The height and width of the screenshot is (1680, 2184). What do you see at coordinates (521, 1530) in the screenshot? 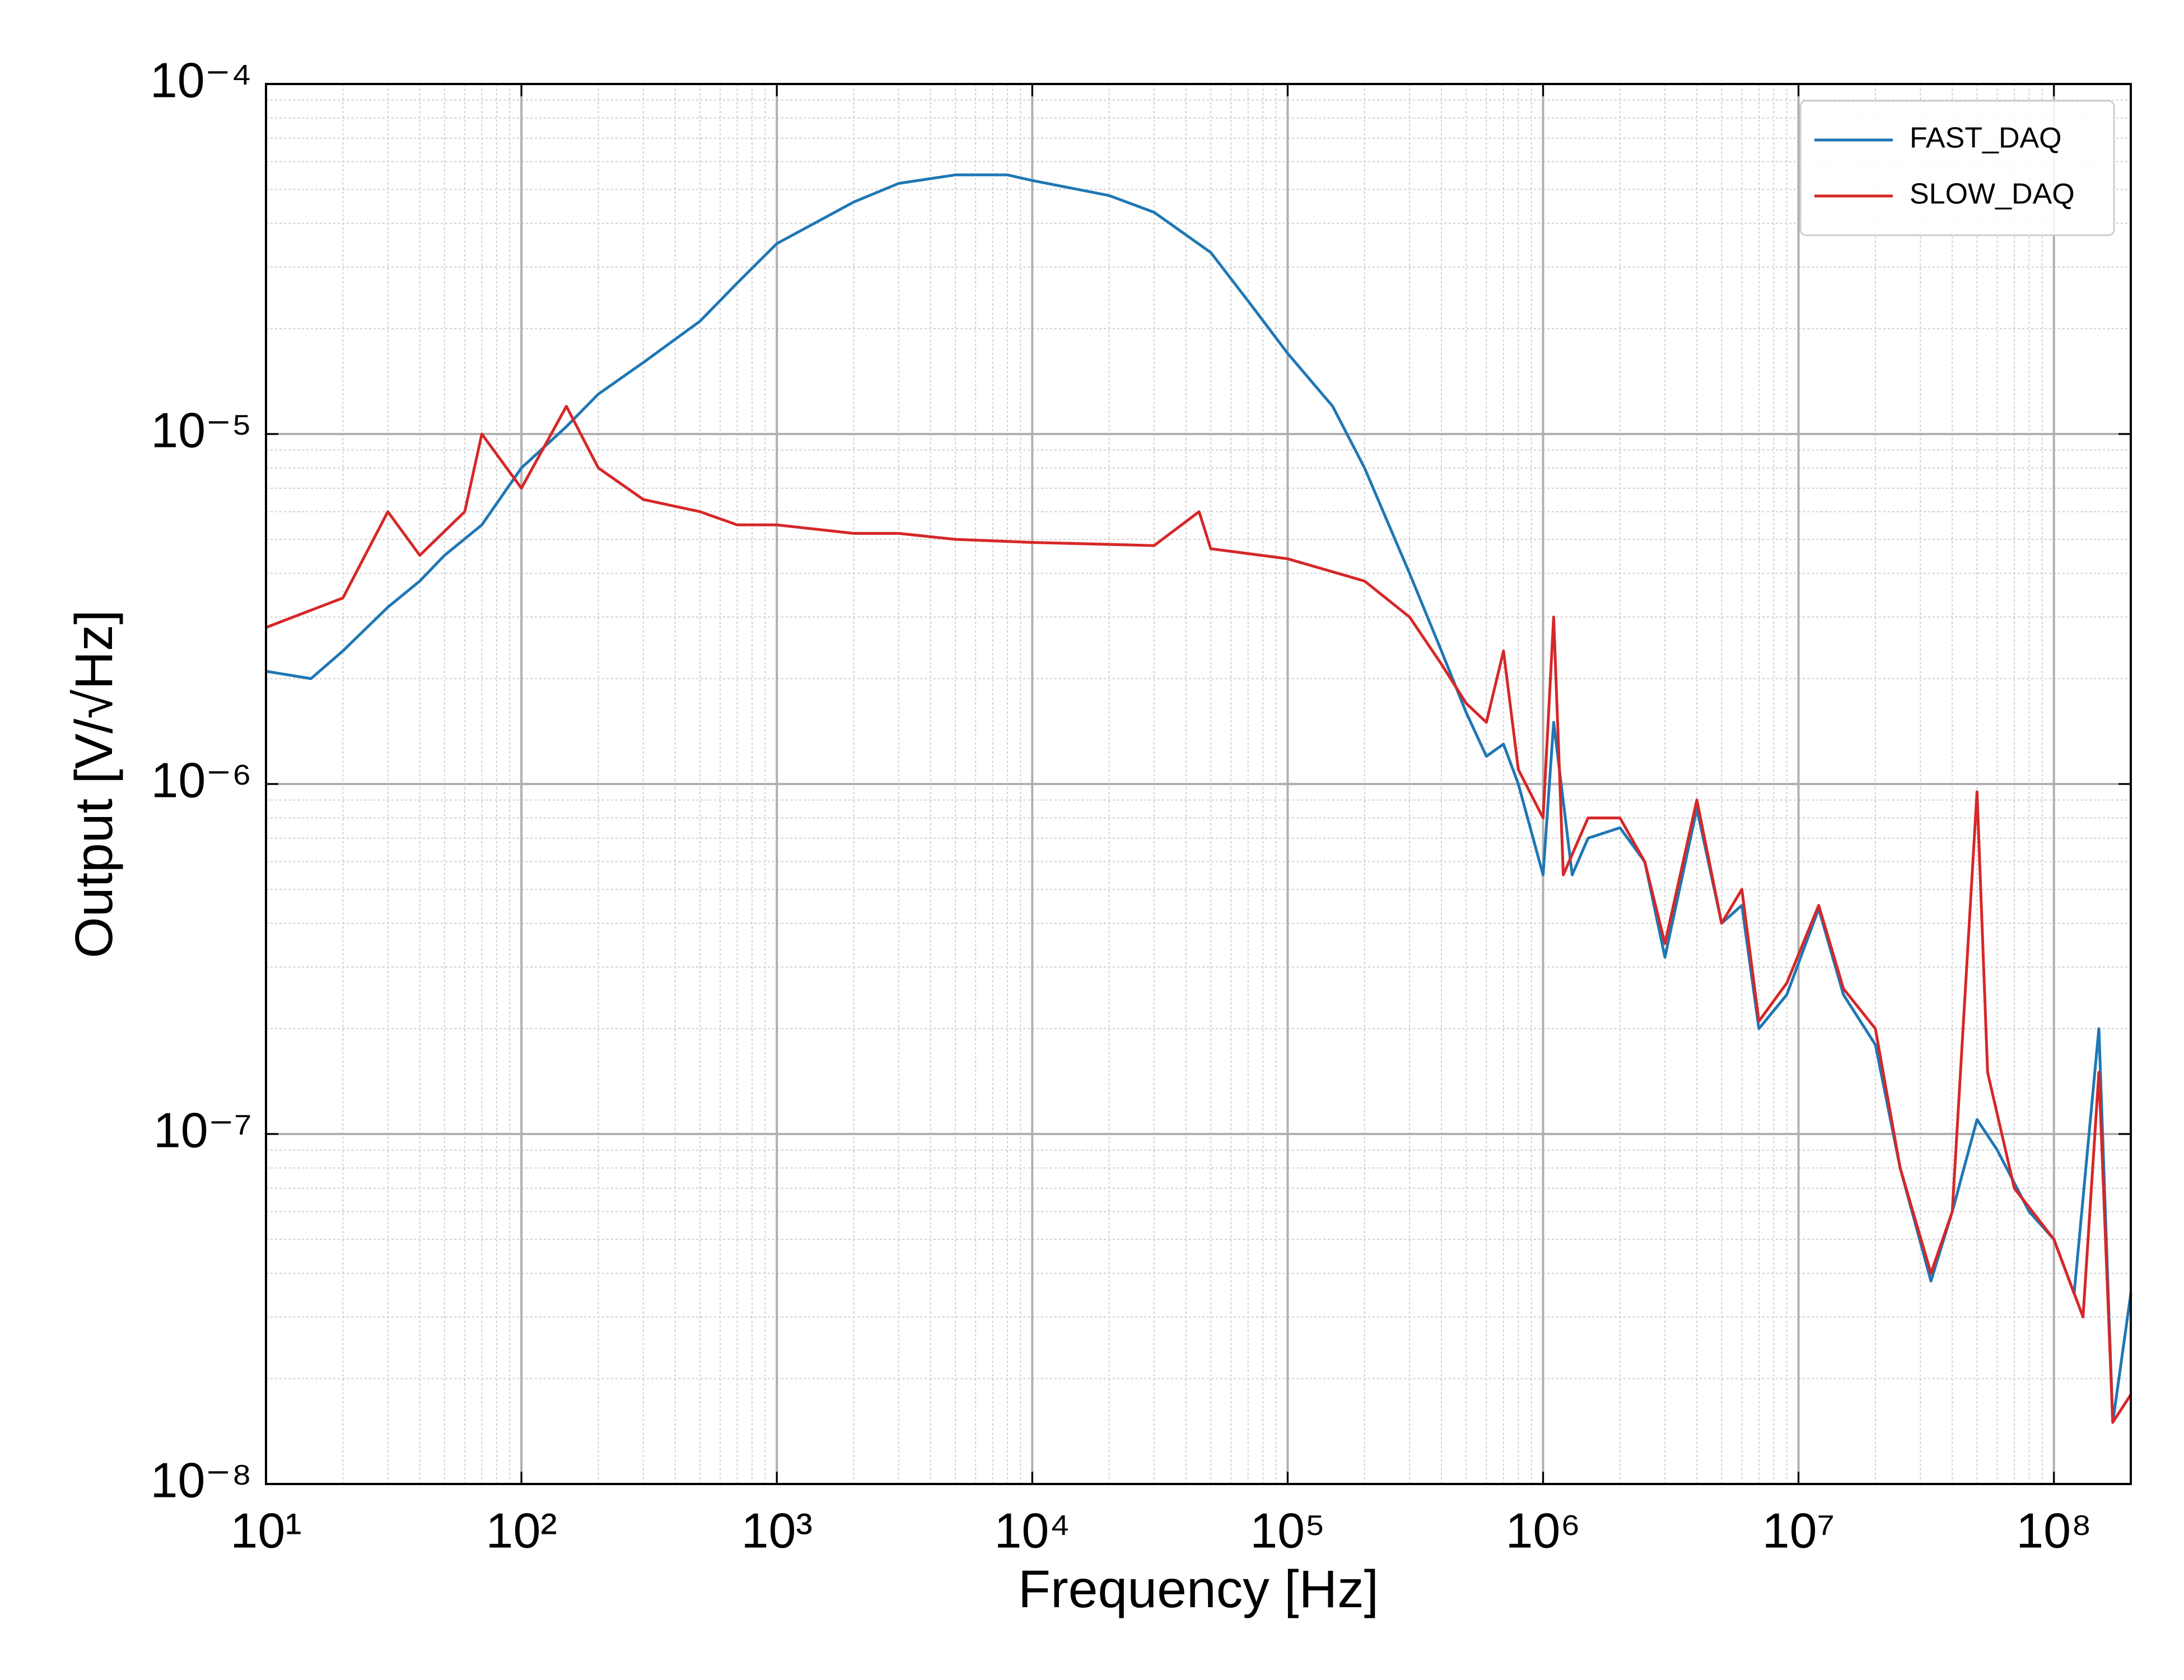
I see `x-tick-label: 10²` at bounding box center [521, 1530].